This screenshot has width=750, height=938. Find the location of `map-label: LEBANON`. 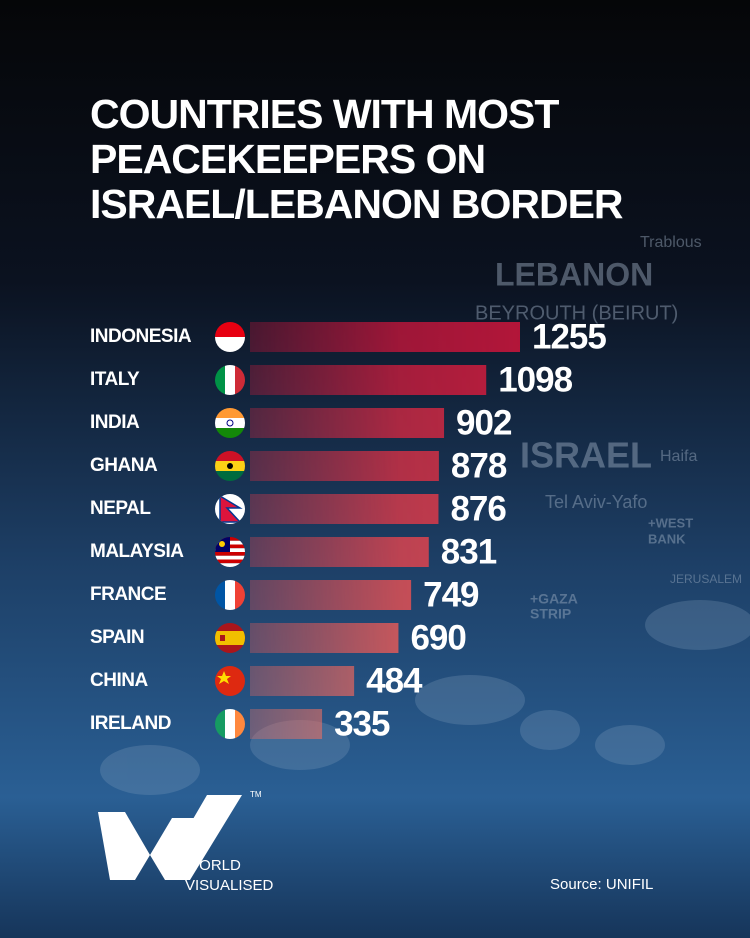

map-label: LEBANON is located at coordinates (574, 274).